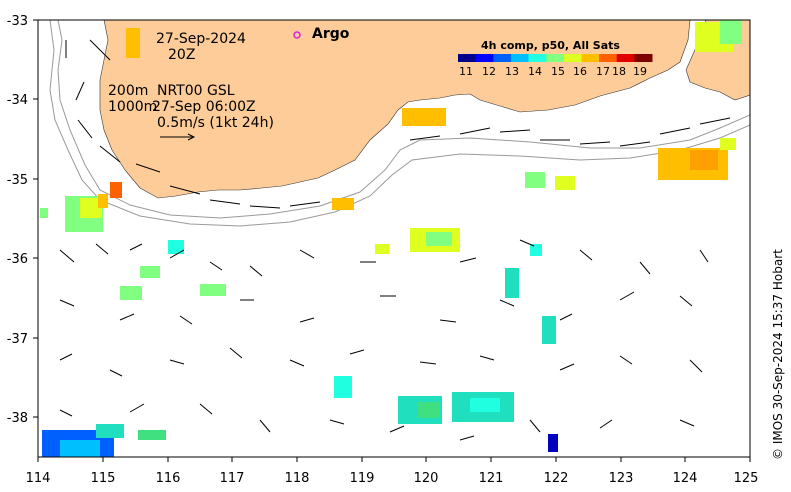 The image size is (791, 492). I want to click on argo-marker-icon, so click(297, 35).